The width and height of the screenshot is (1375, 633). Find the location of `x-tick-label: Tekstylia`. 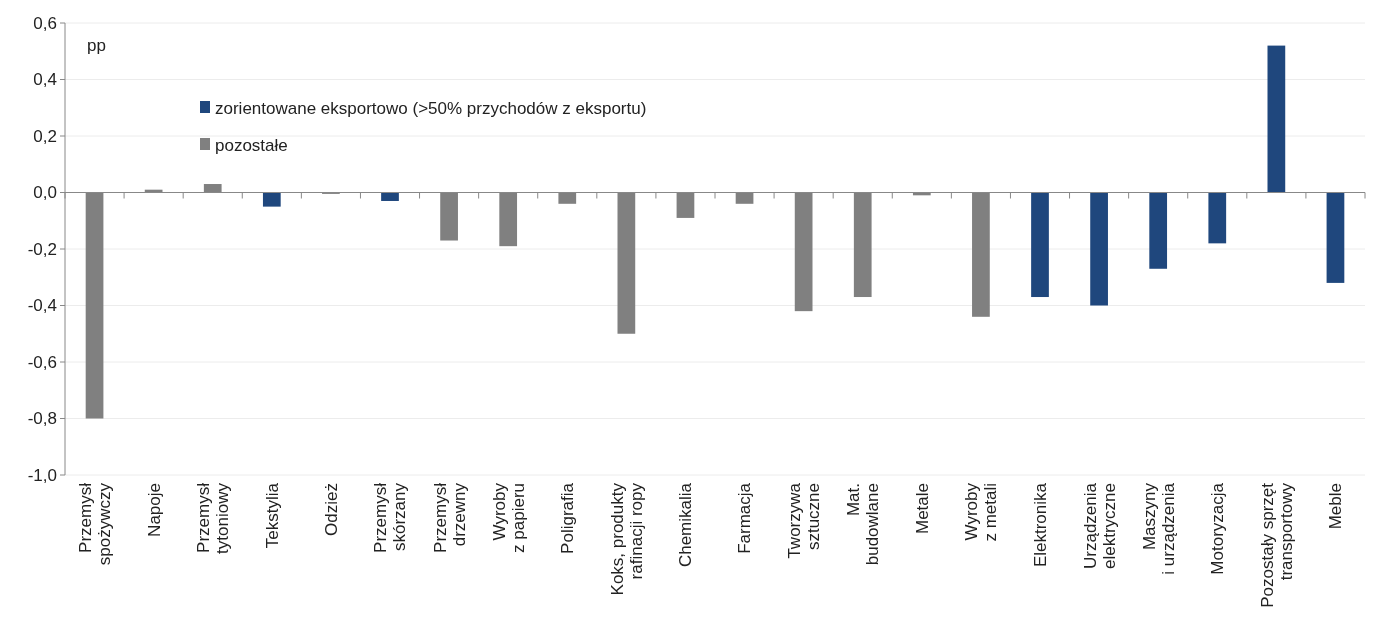

x-tick-label: Tekstylia is located at coordinates (272, 515).